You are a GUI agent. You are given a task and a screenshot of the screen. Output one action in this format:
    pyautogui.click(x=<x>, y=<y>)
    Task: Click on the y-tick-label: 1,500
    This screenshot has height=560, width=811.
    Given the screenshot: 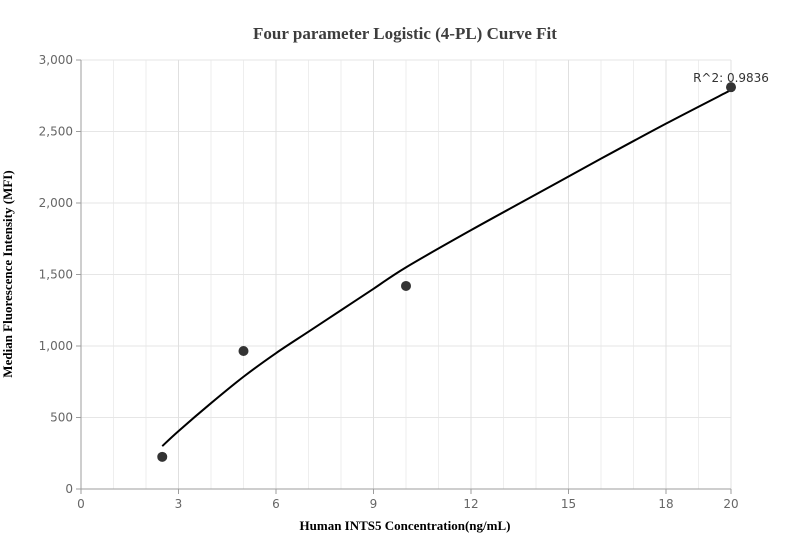 What is the action you would take?
    pyautogui.click(x=56, y=275)
    